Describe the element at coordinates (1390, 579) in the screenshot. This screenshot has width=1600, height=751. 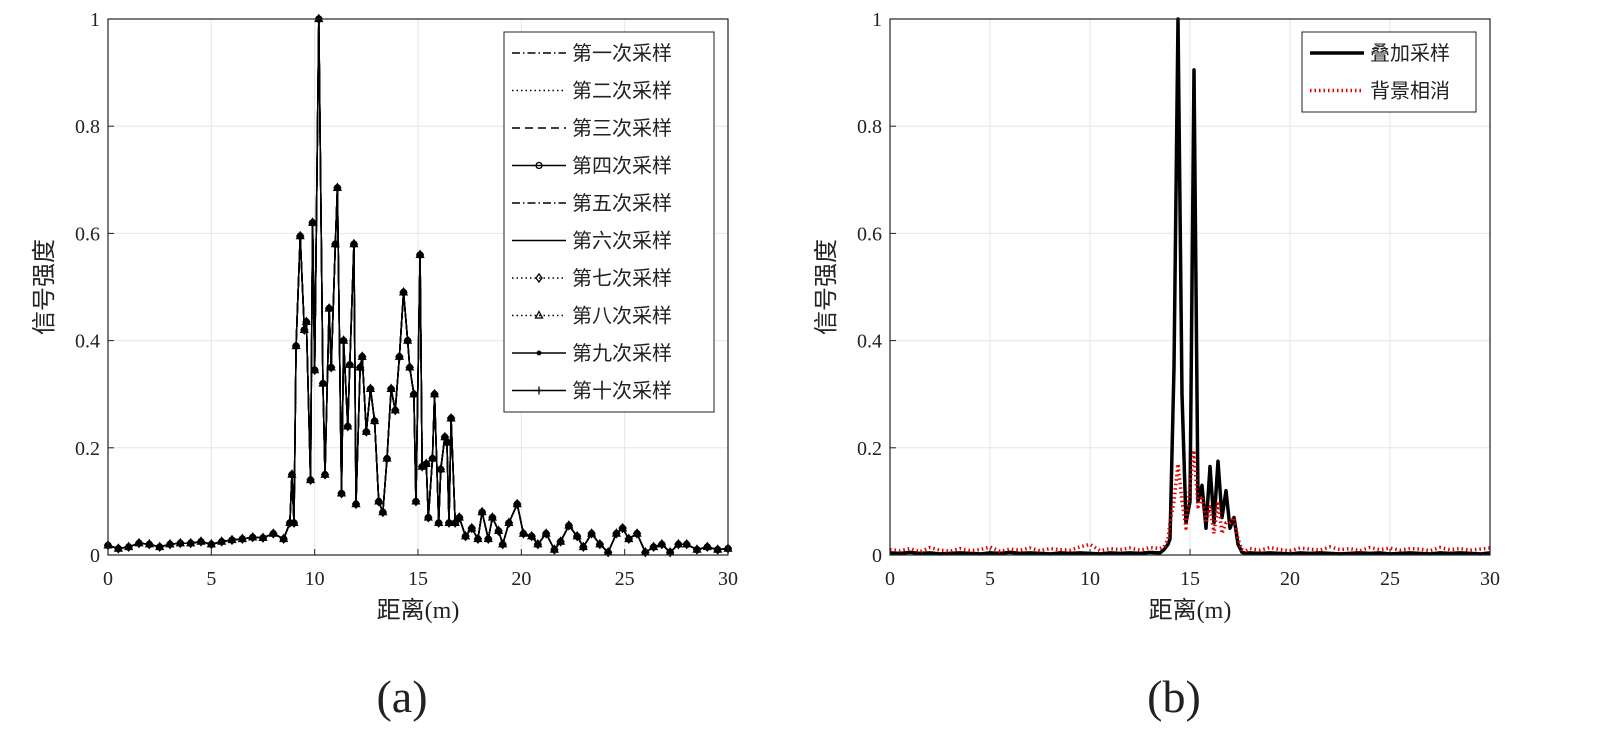
I see `x-tick-label: 25` at that location.